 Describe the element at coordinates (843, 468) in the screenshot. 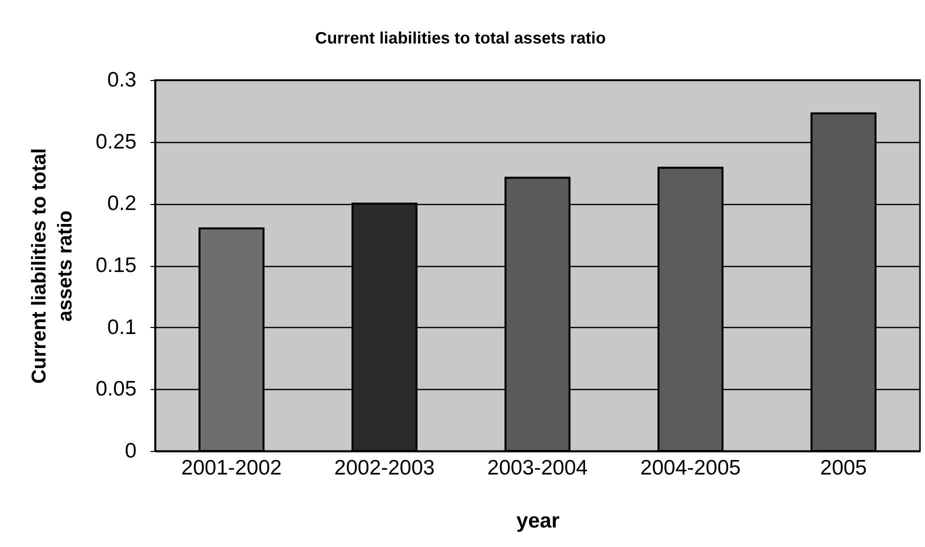

I see `x-tick-label: 2005` at that location.